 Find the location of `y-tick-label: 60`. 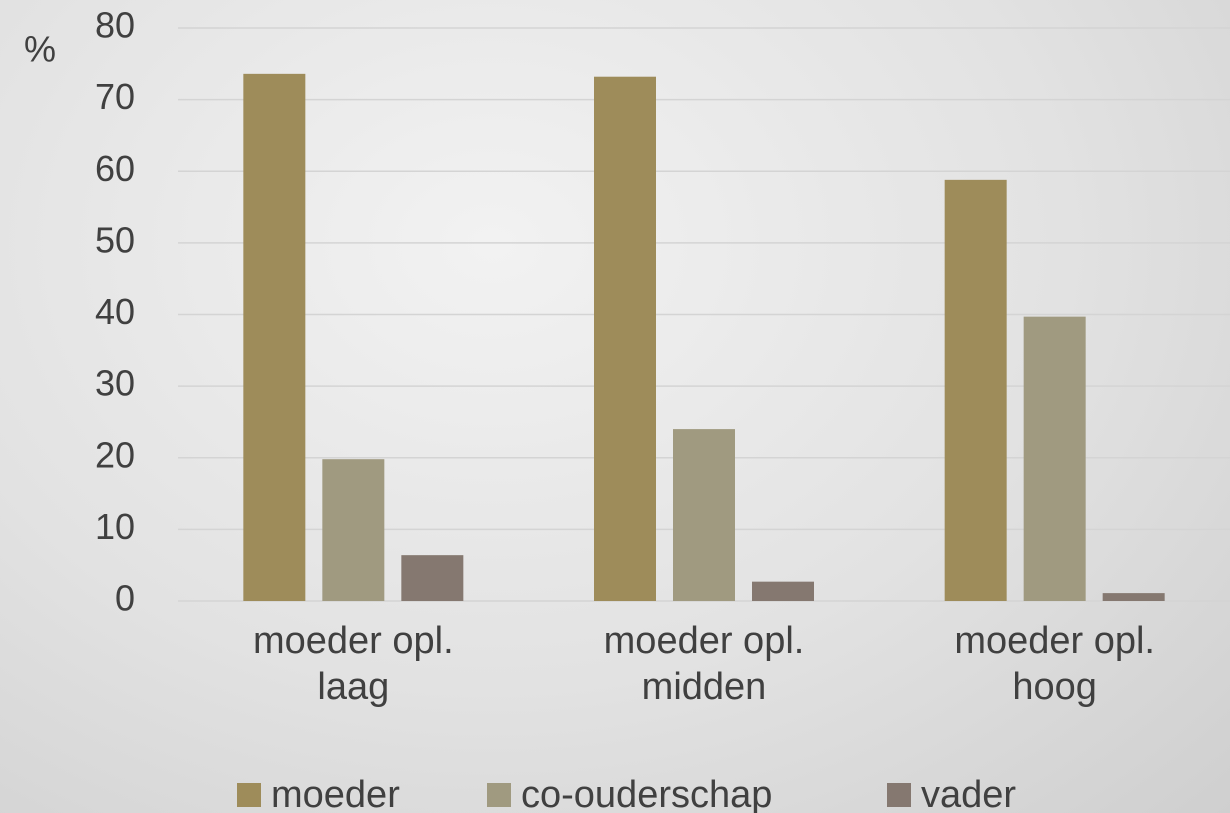

y-tick-label: 60 is located at coordinates (115, 168).